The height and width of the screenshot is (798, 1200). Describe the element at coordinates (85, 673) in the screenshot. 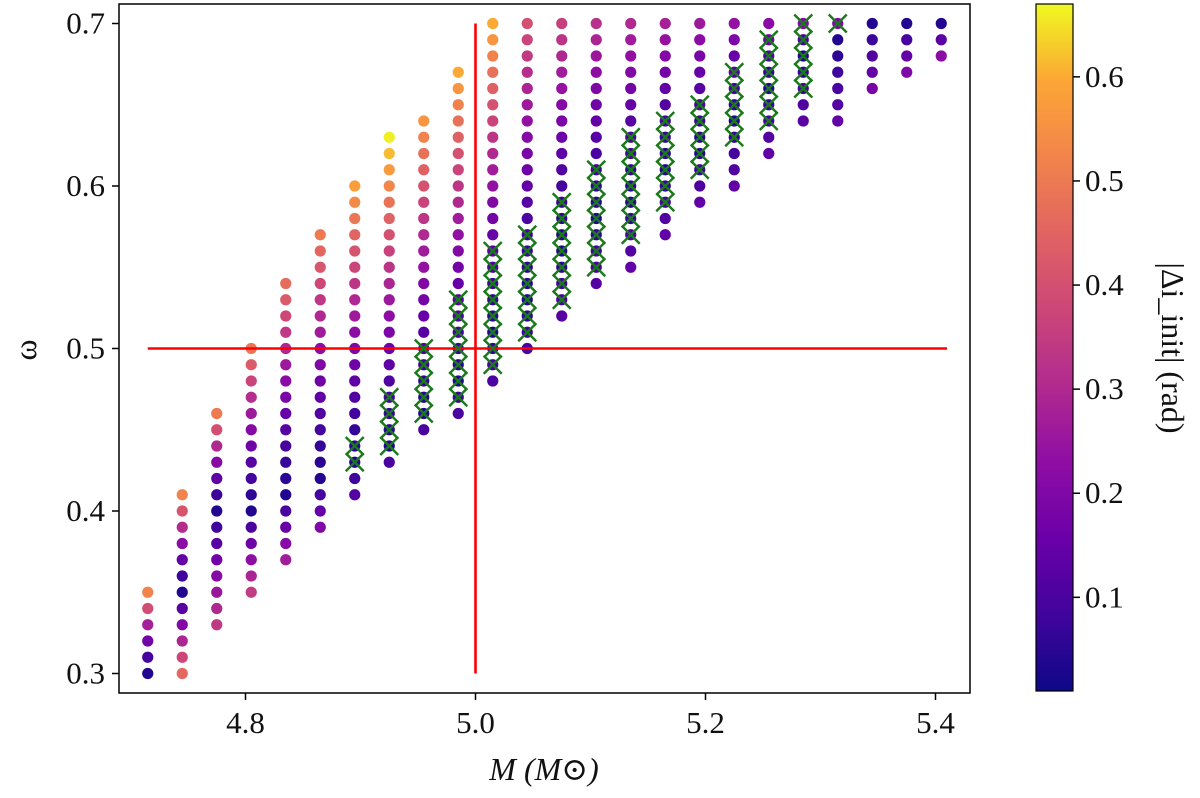

I see `y-tick-label: 0.3` at that location.